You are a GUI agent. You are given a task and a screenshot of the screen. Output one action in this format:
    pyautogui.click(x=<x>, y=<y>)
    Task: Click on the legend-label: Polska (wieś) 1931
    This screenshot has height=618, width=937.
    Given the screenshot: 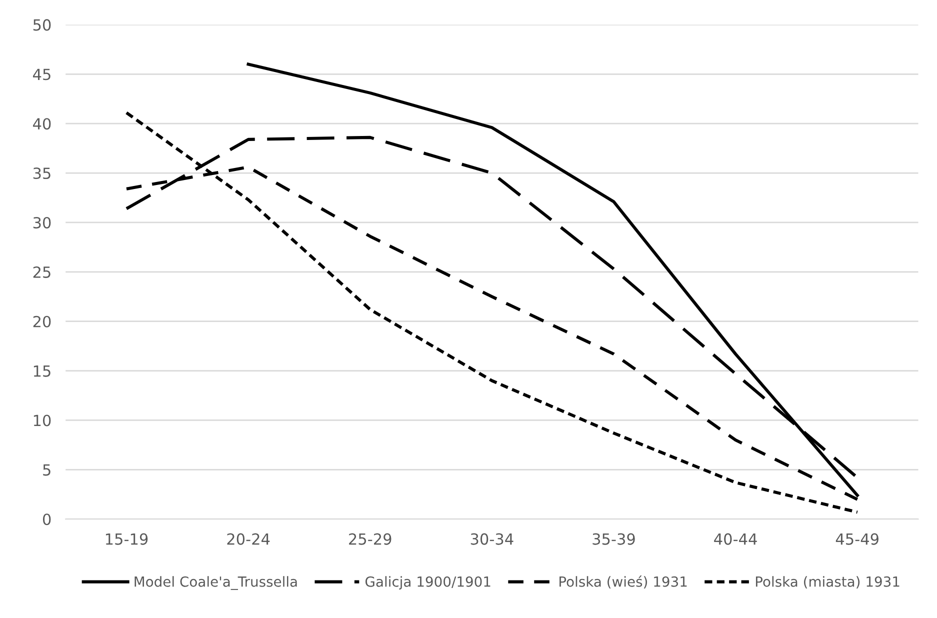 What is the action you would take?
    pyautogui.click(x=623, y=582)
    